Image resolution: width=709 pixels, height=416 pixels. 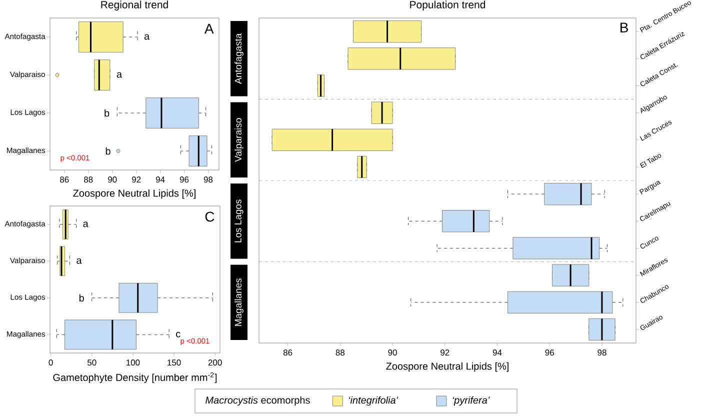 I want to click on annotation: c, so click(x=178, y=335).